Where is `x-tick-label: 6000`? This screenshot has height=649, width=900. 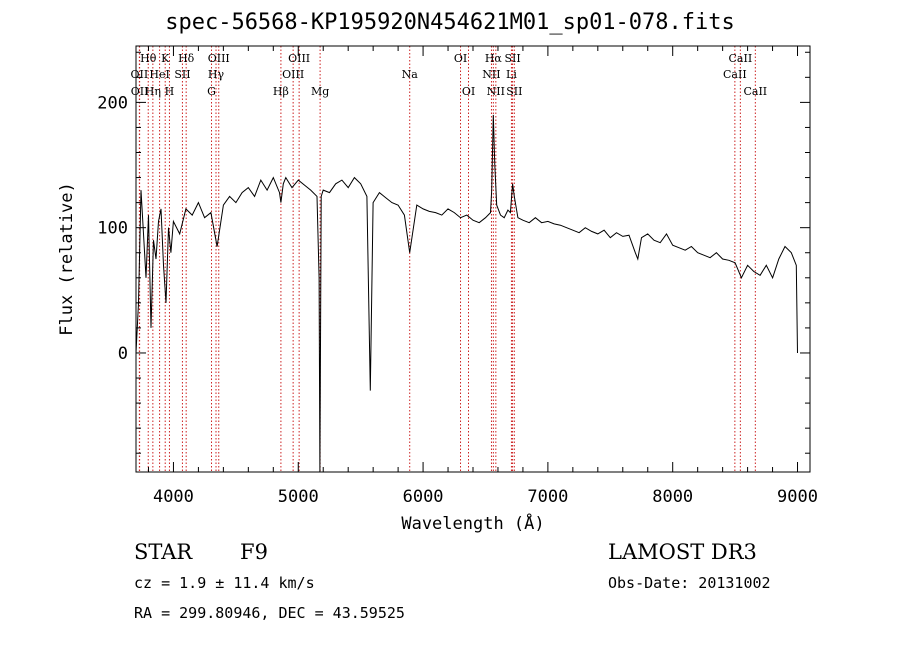 x-tick-label: 6000 is located at coordinates (423, 497).